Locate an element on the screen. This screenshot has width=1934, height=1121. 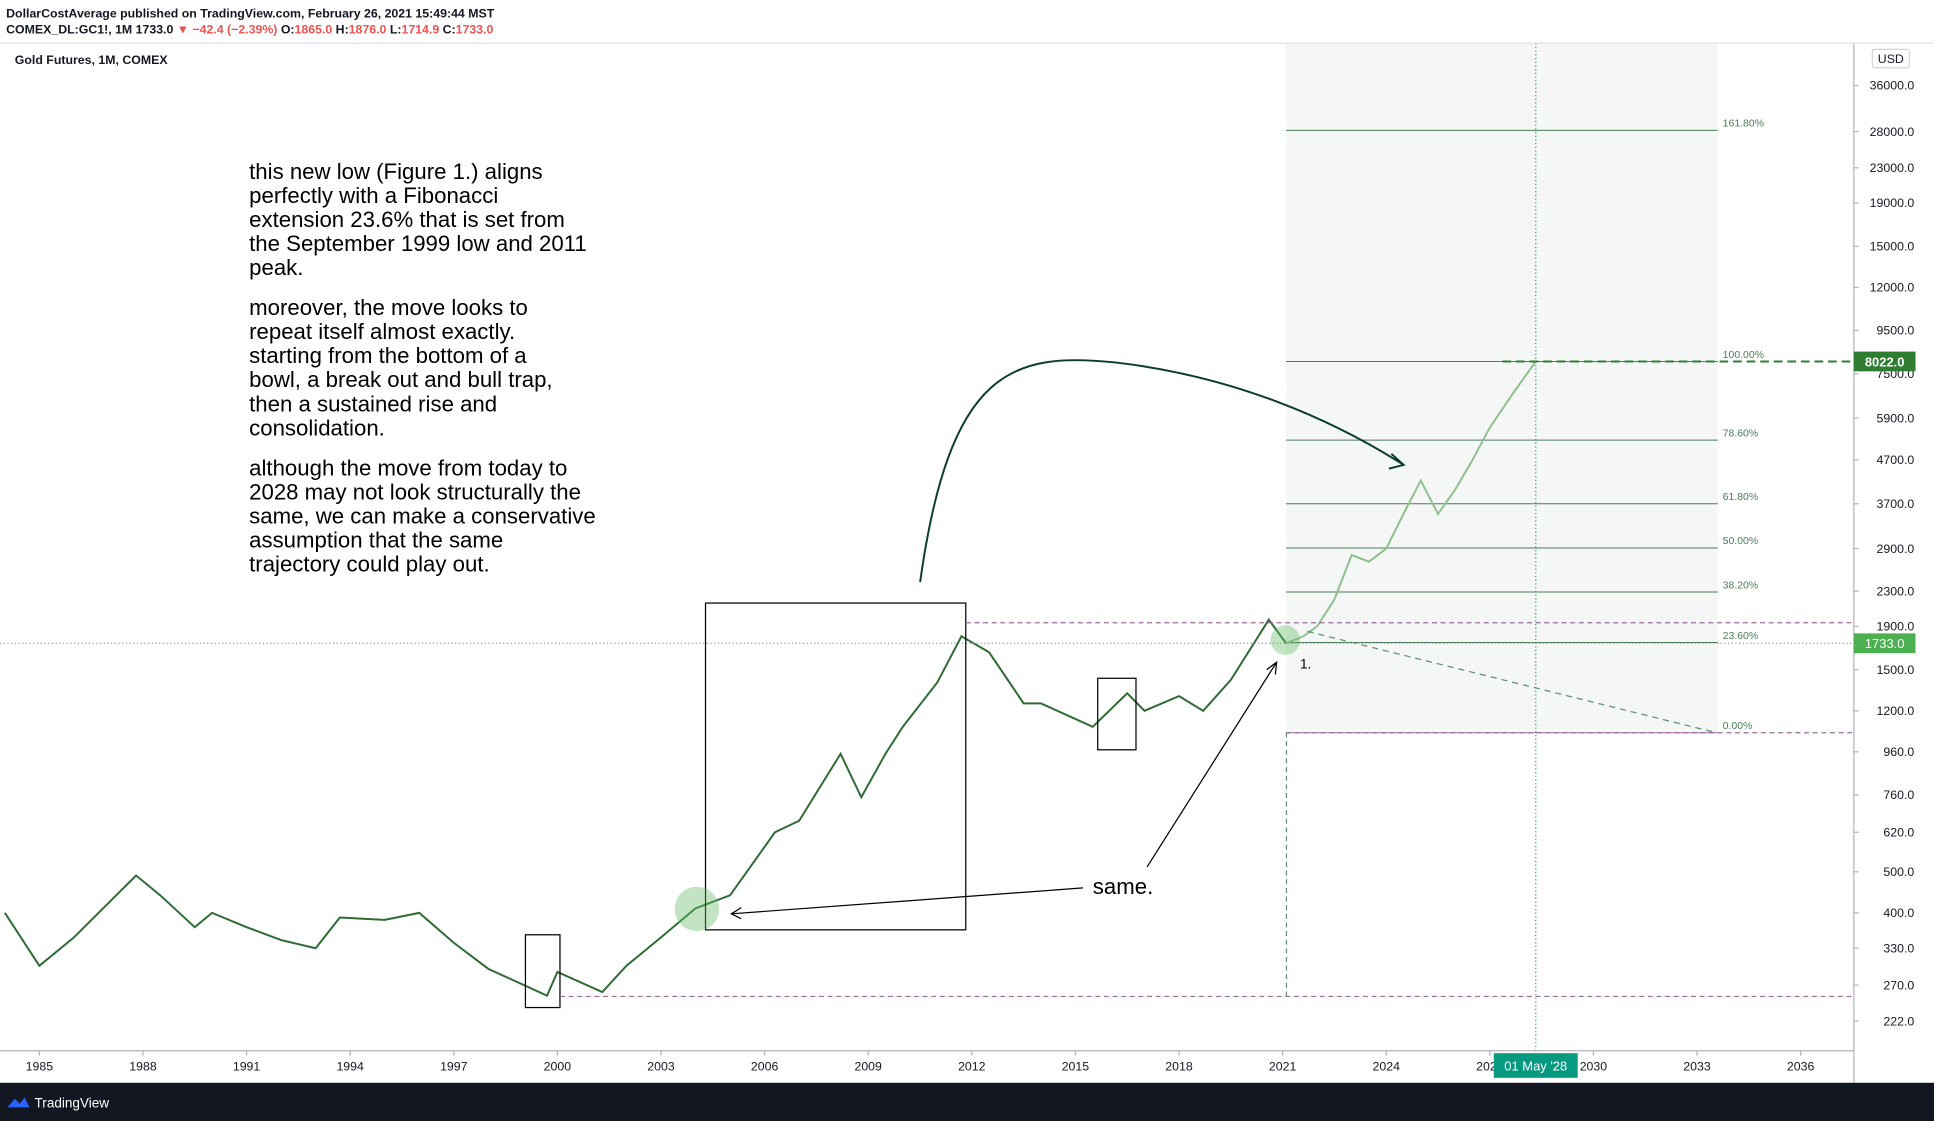
y-tick-label: 28000.0 is located at coordinates (1892, 132).